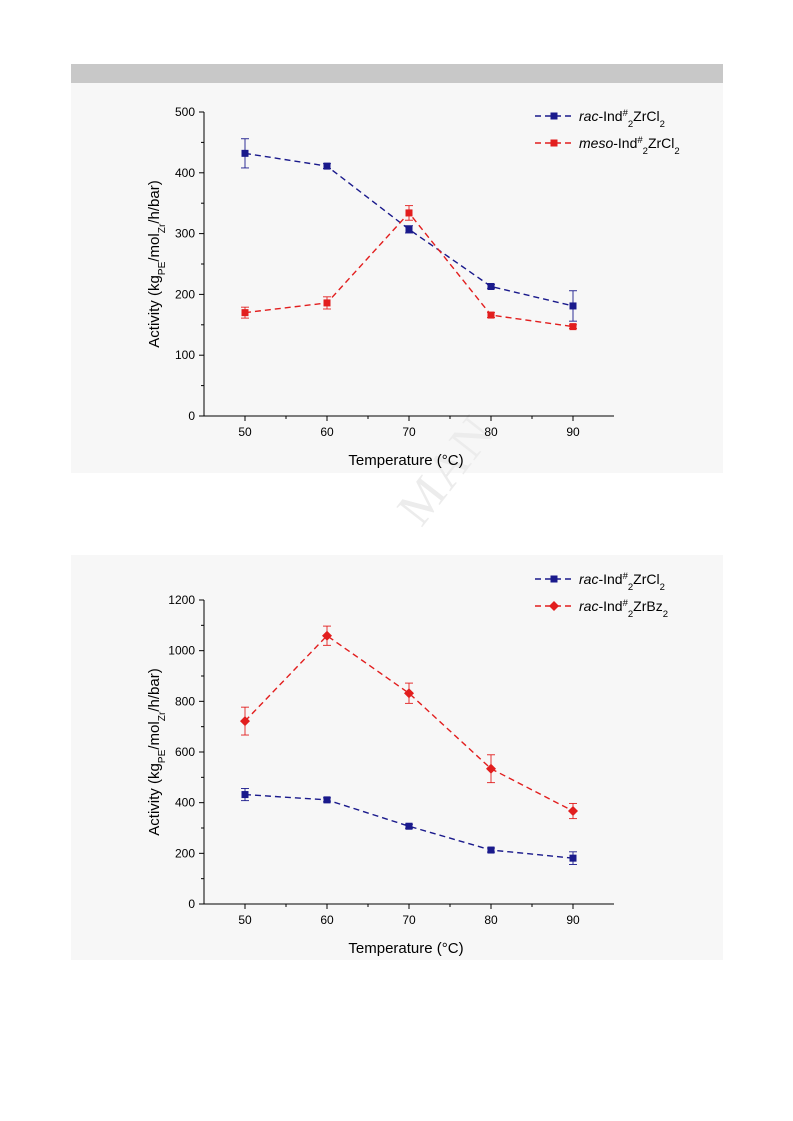 This screenshot has width=793, height=1121. What do you see at coordinates (185, 701) in the screenshot?
I see `y-tick-label: 800` at bounding box center [185, 701].